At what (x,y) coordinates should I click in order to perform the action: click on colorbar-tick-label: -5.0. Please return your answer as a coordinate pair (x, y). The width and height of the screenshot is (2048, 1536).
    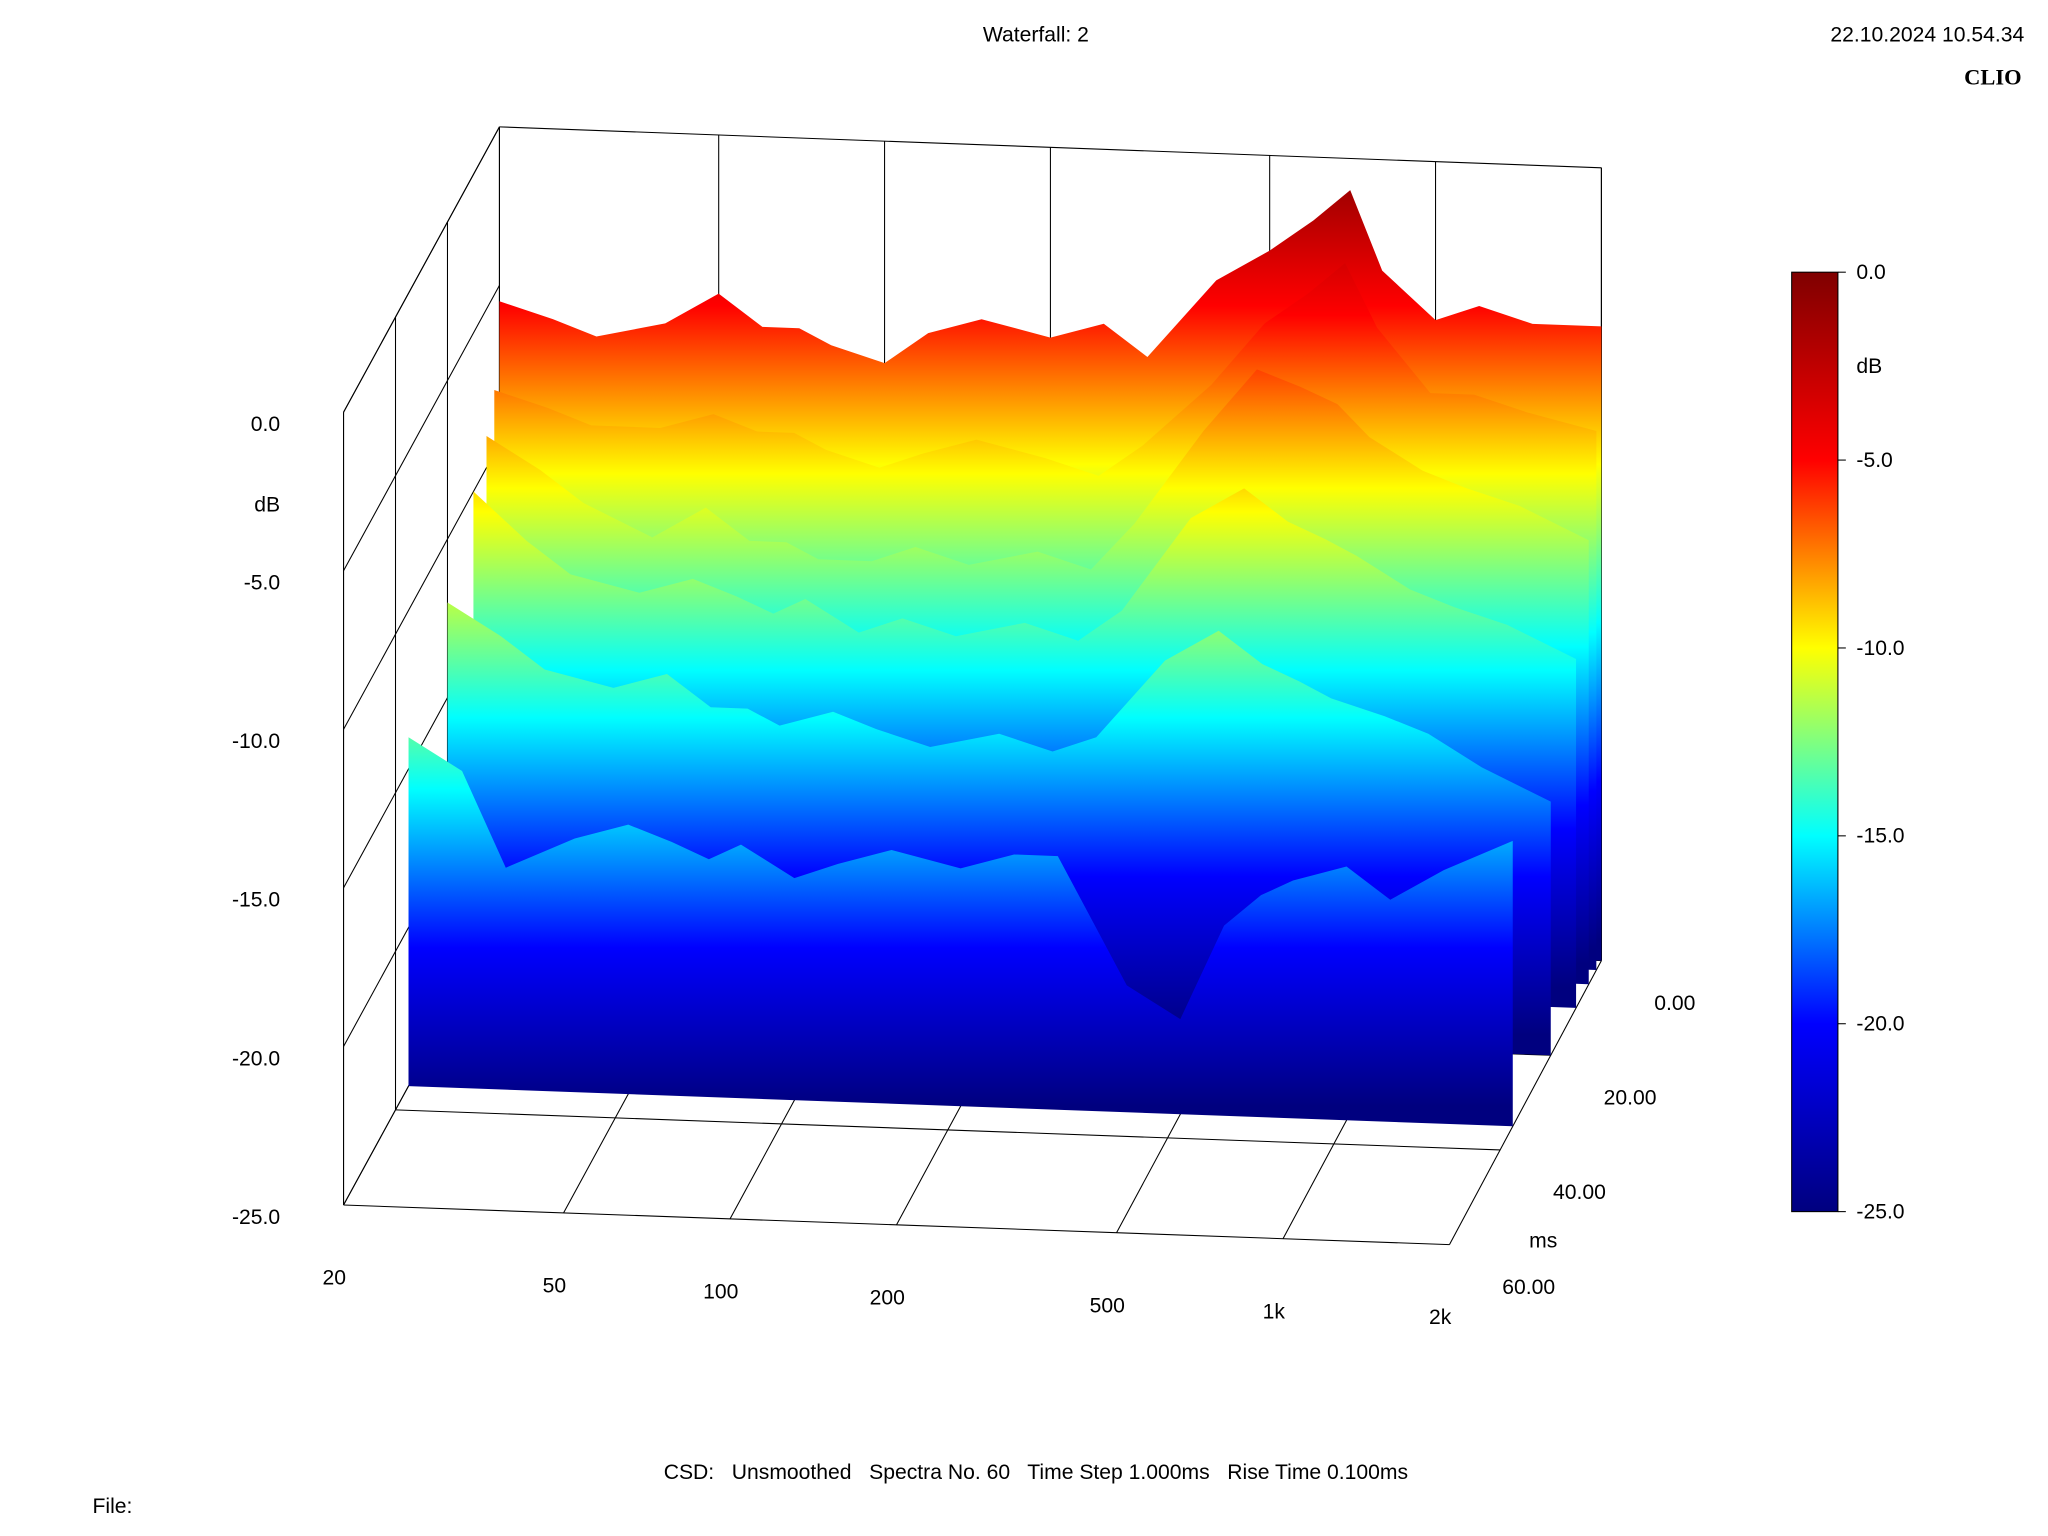
    Looking at the image, I should click on (1874, 460).